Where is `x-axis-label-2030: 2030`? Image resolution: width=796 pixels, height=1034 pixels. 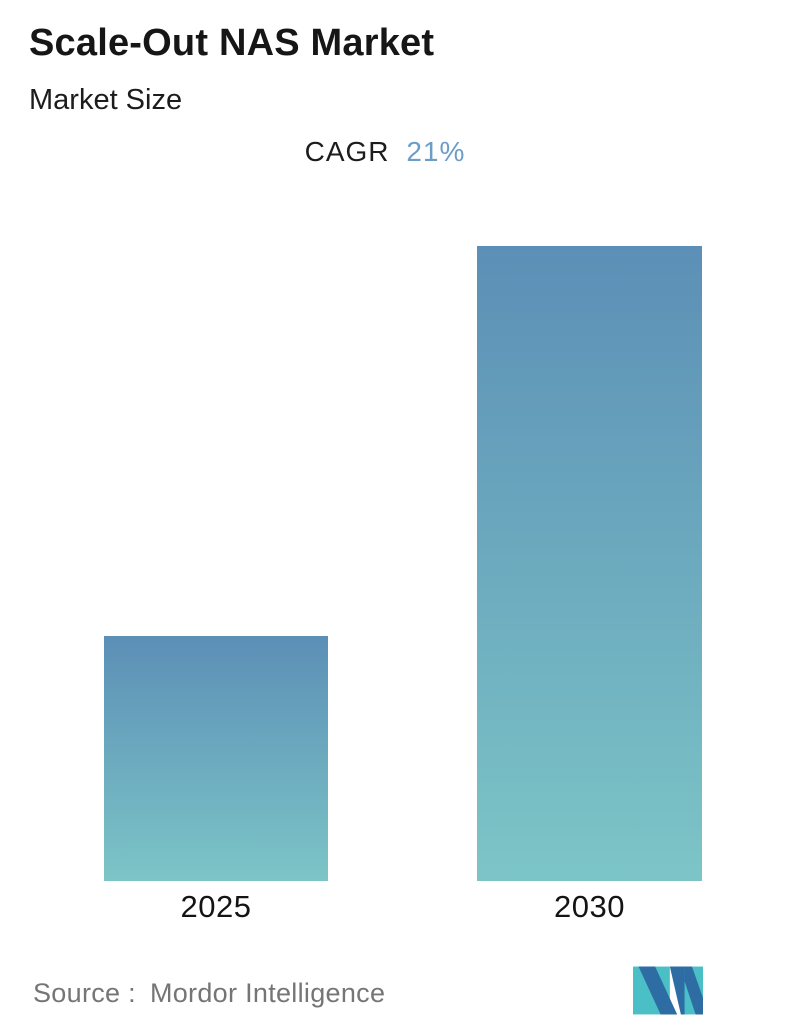
x-axis-label-2030: 2030 is located at coordinates (589, 906).